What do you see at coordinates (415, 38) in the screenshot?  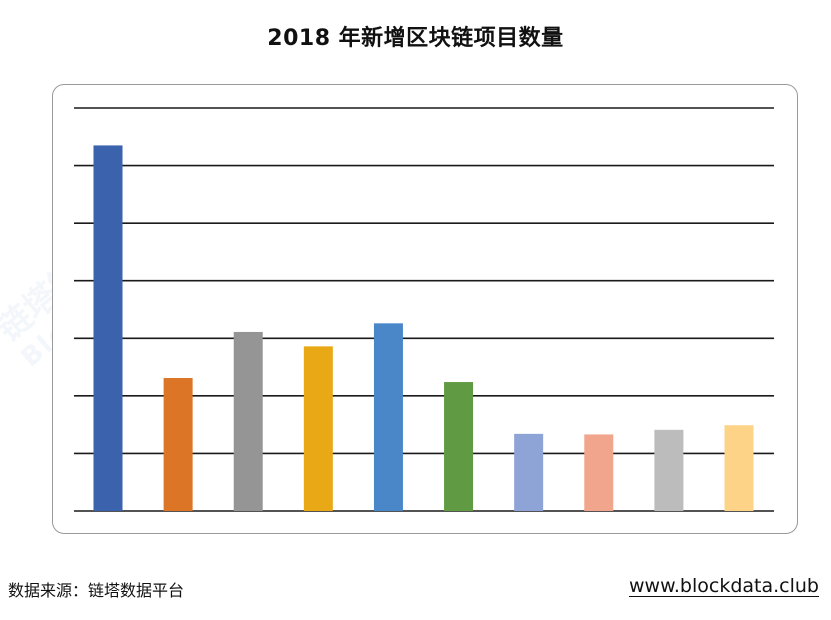 I see `chart-title: 2018 年新增区块链项目数量` at bounding box center [415, 38].